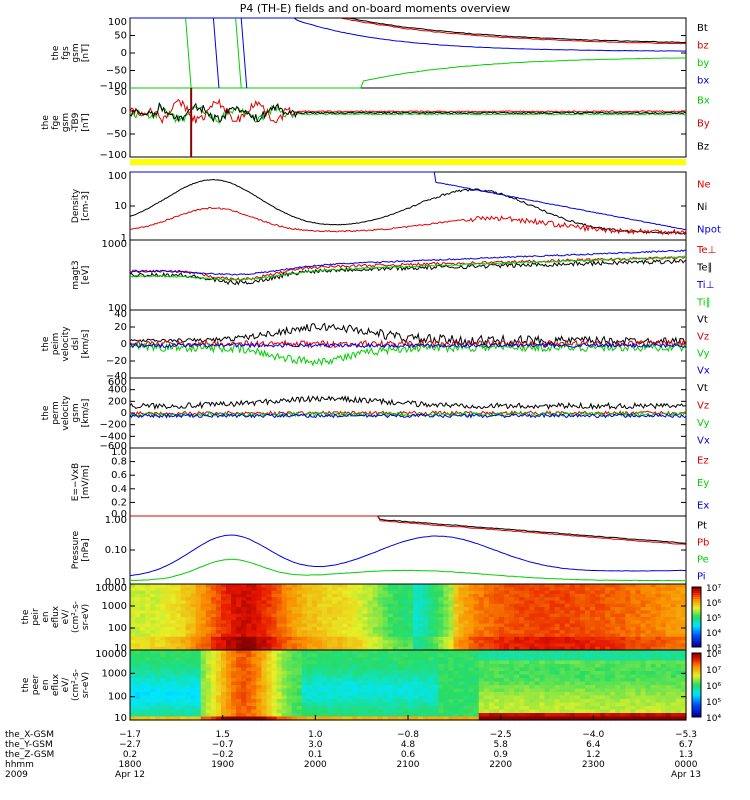 Image resolution: width=750 pixels, height=800 pixels. What do you see at coordinates (29, 745) in the screenshot?
I see `x-axis-row-label: the_Y-GSM` at bounding box center [29, 745].